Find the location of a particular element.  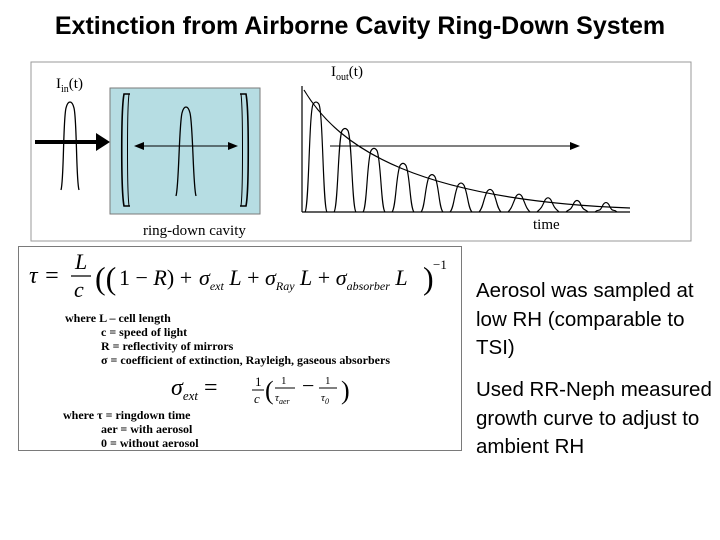

svg-text: σext L + σRay L + σabsorber L is located at coordinates (303, 279).